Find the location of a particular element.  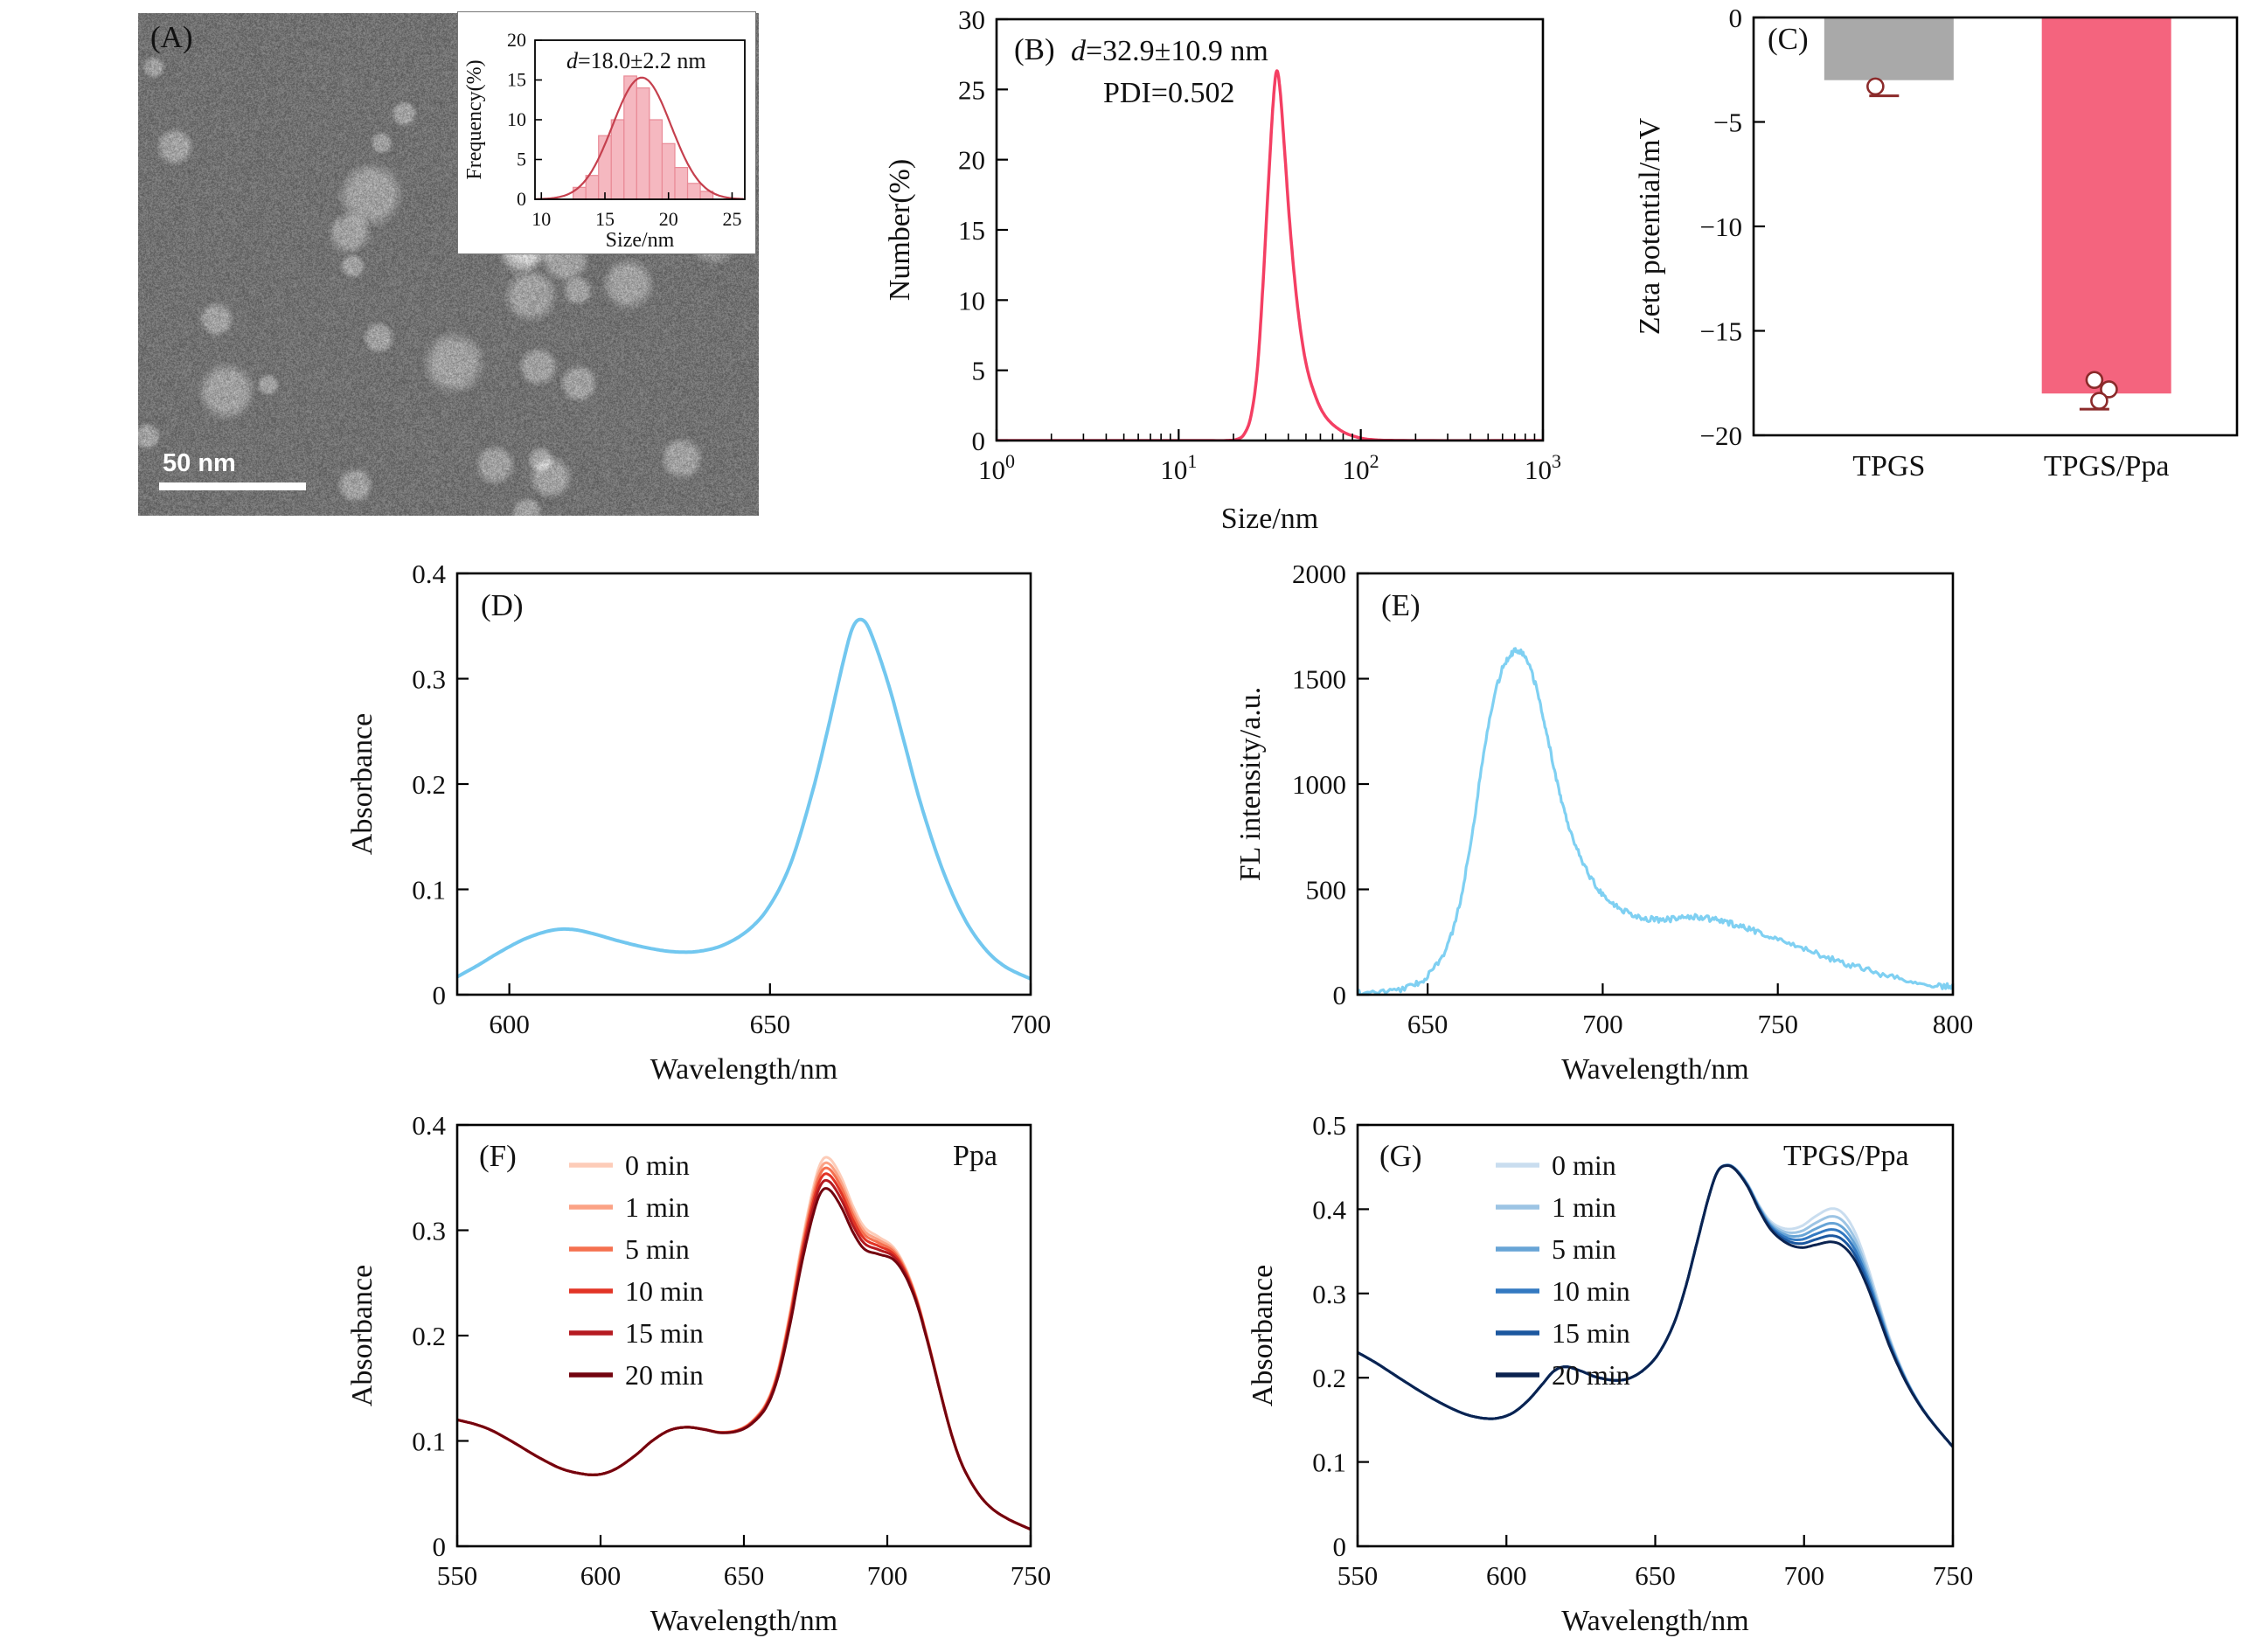

y-tick-label: −10 is located at coordinates (1721, 227).